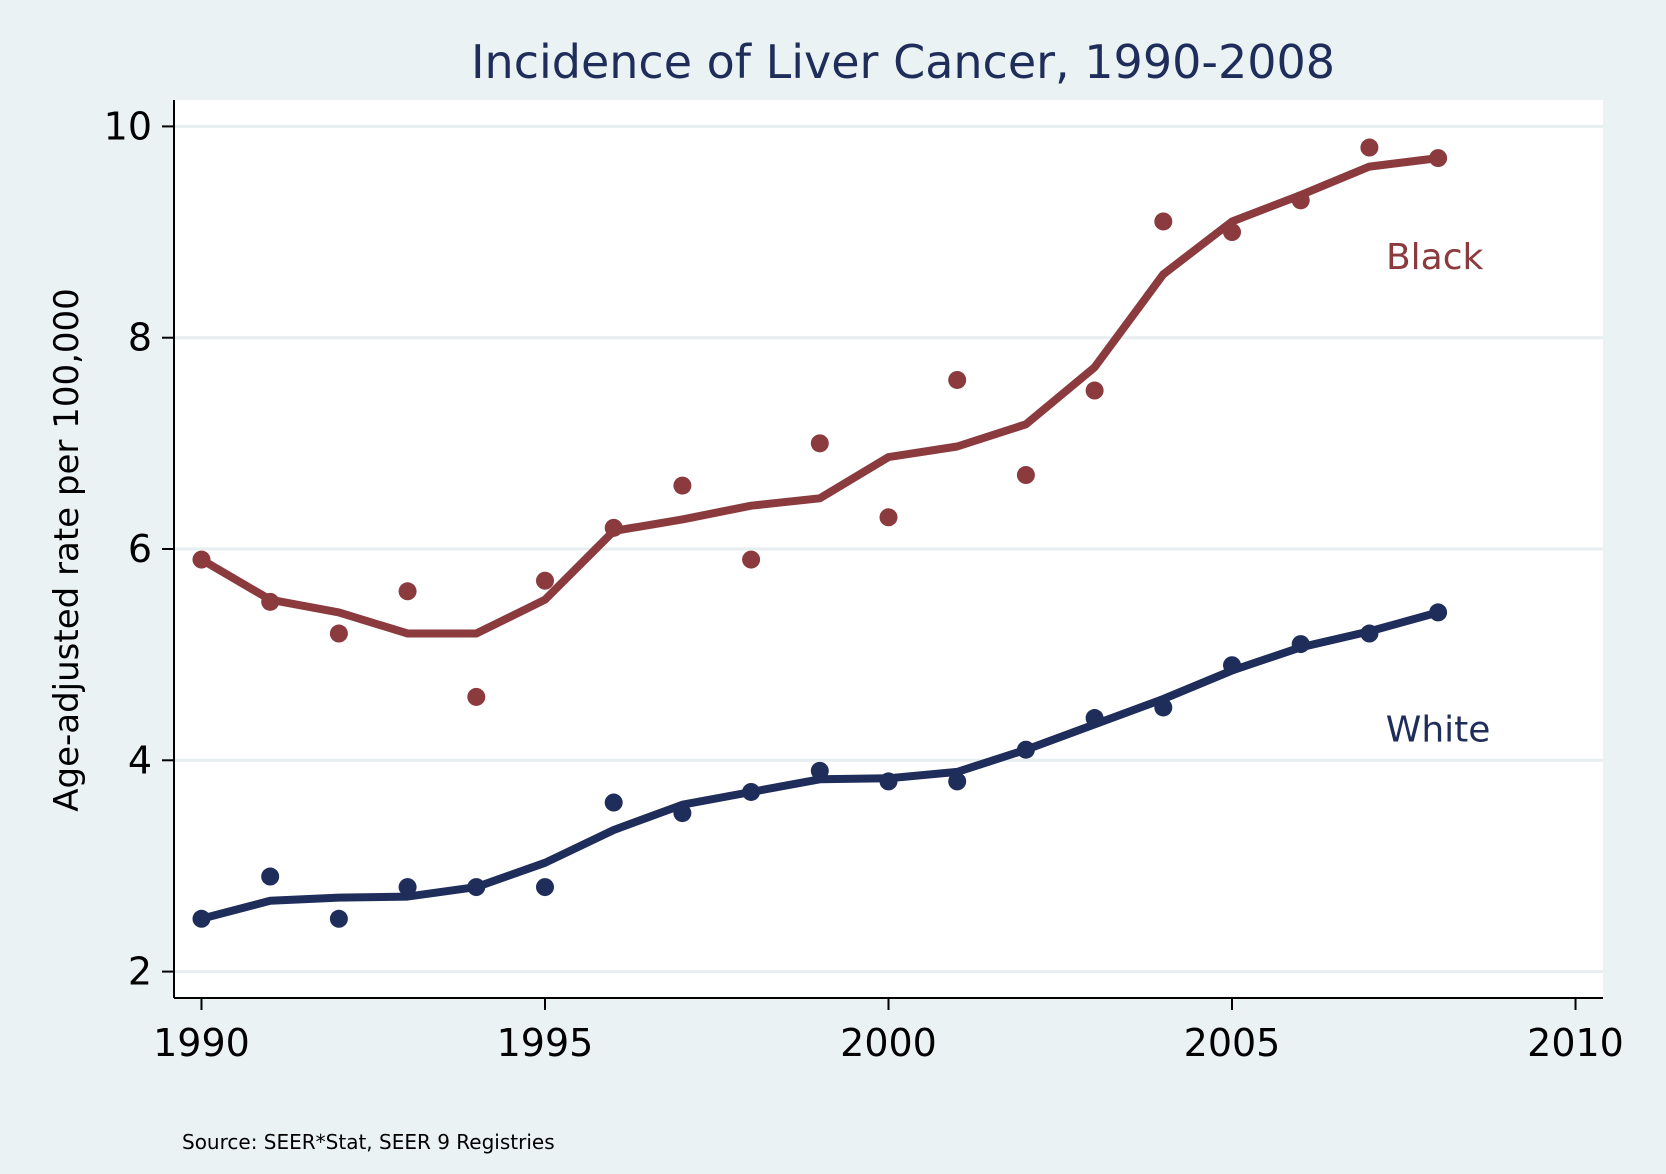 The height and width of the screenshot is (1174, 1666). I want to click on x-tick-label-2005: 2005, so click(1232, 1043).